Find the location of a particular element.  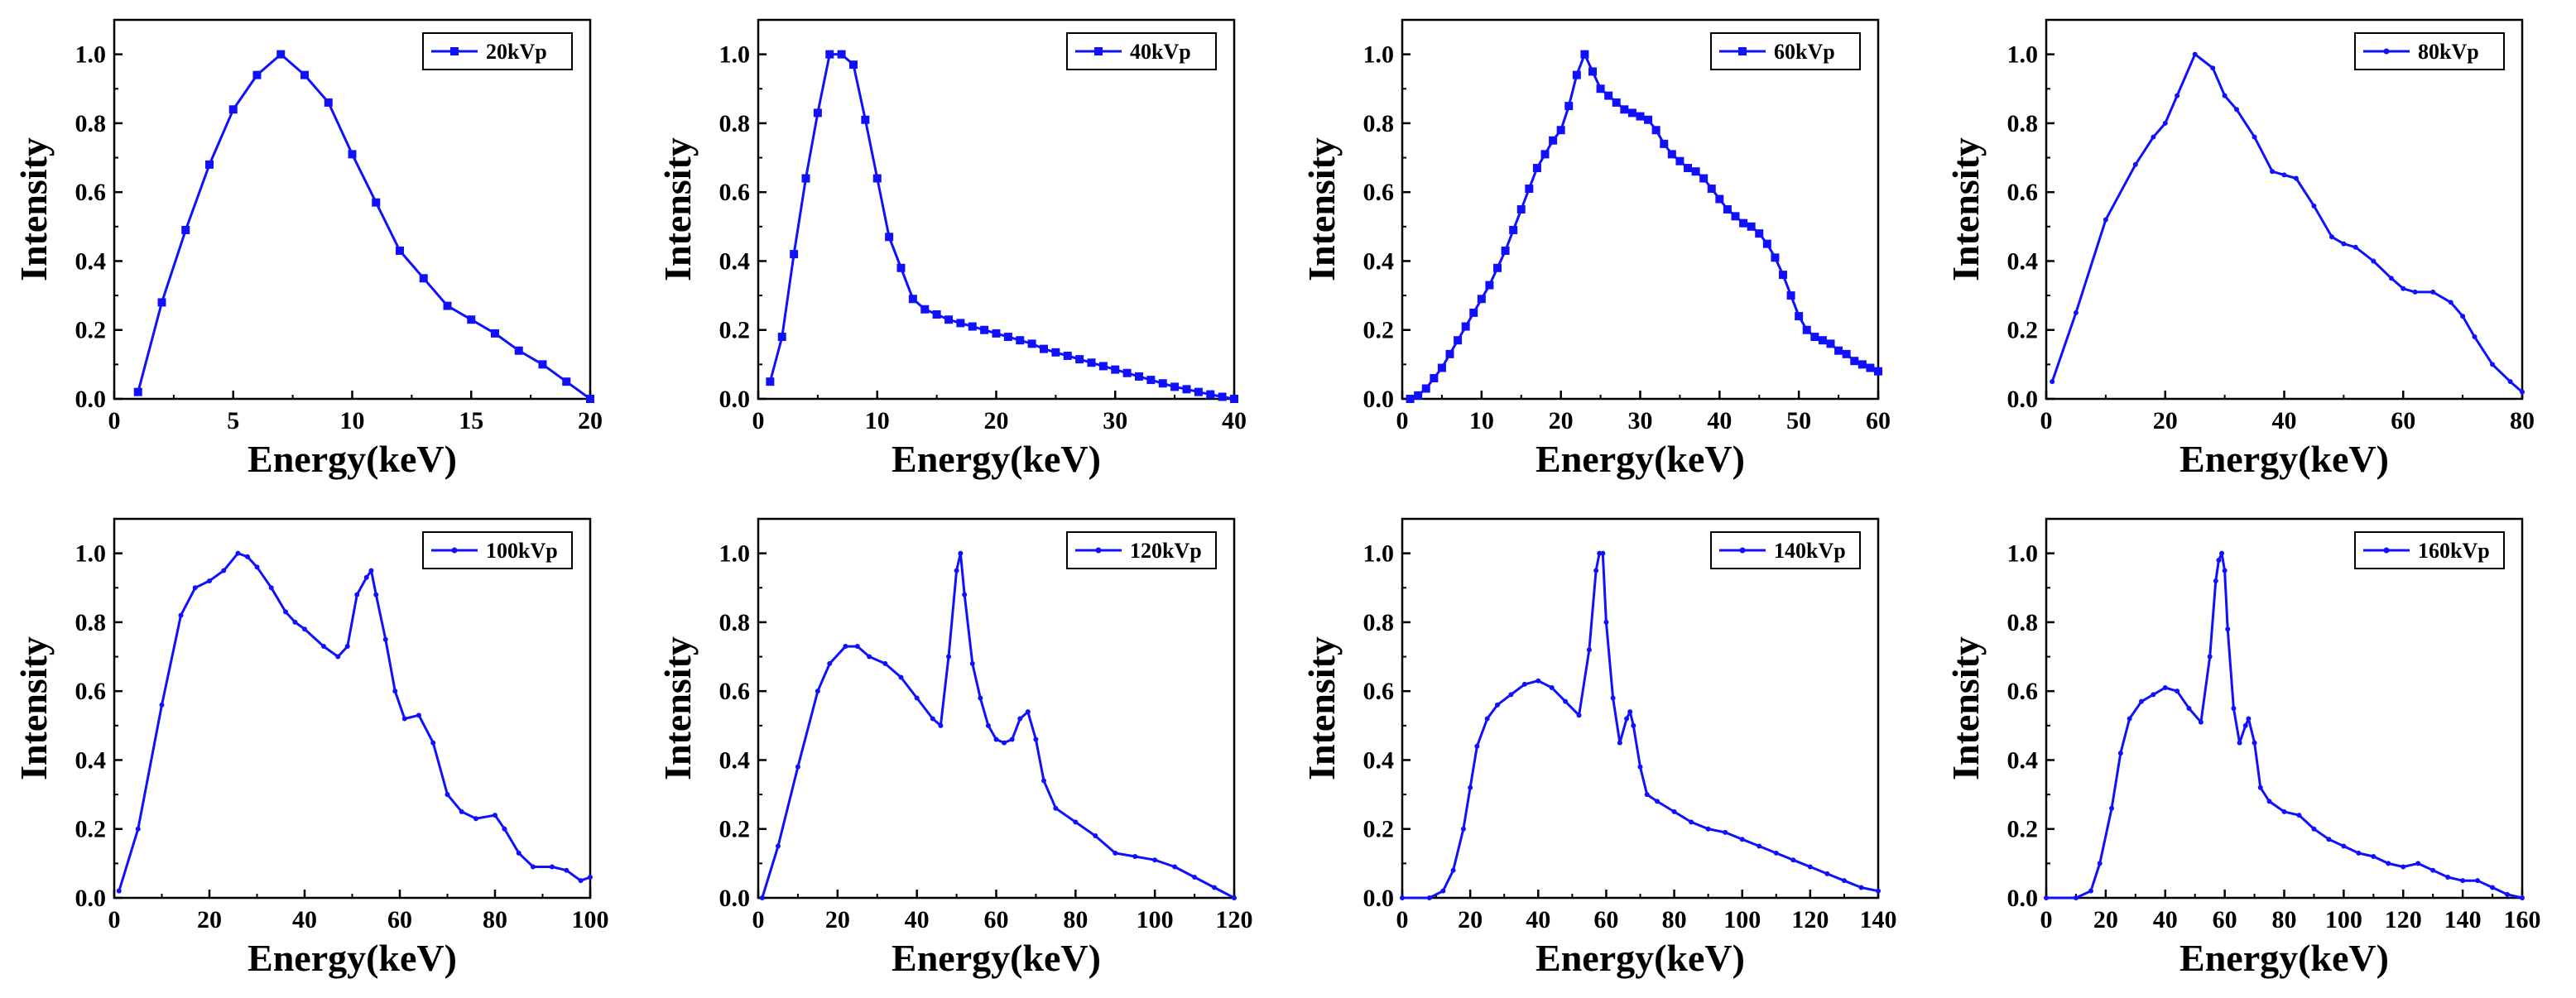

legend-box is located at coordinates (497, 550).